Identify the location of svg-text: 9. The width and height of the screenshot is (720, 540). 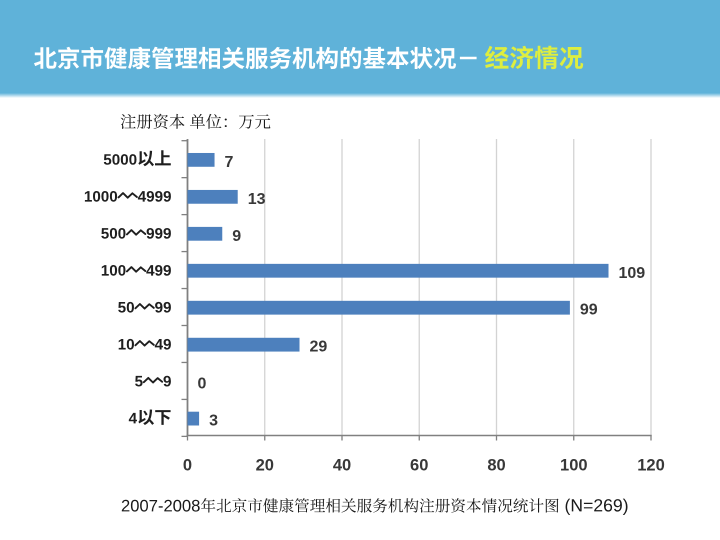
(236, 236).